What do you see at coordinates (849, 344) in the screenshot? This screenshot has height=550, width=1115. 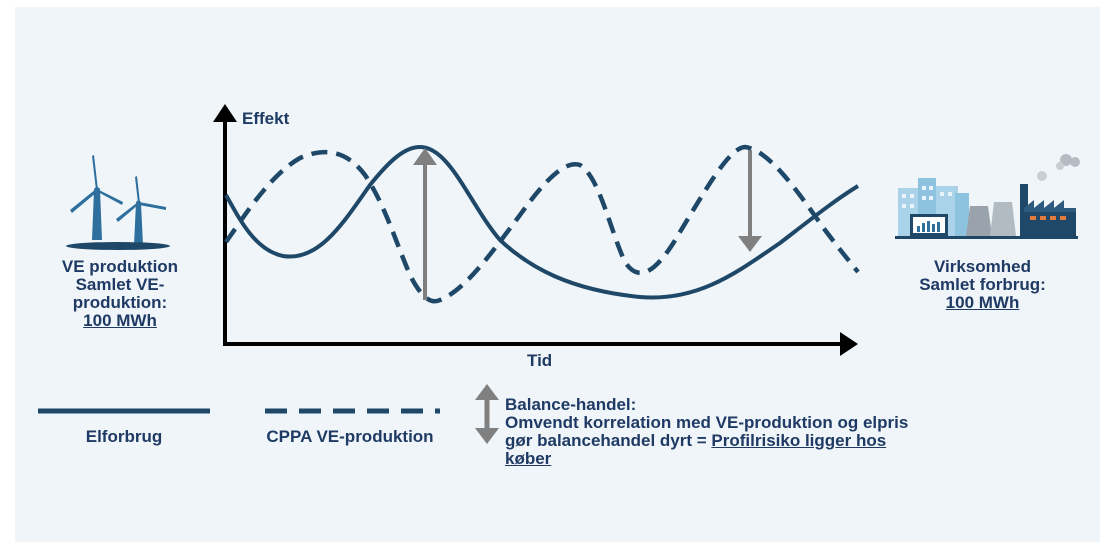 I see `x-axis-arrowhead` at bounding box center [849, 344].